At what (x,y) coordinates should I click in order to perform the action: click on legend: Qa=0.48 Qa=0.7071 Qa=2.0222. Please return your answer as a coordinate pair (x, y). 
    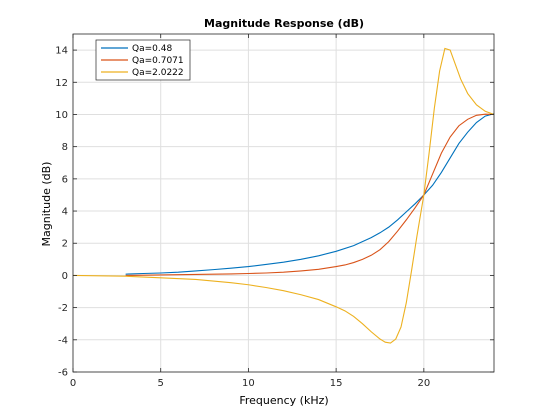
    Looking at the image, I should click on (143, 60).